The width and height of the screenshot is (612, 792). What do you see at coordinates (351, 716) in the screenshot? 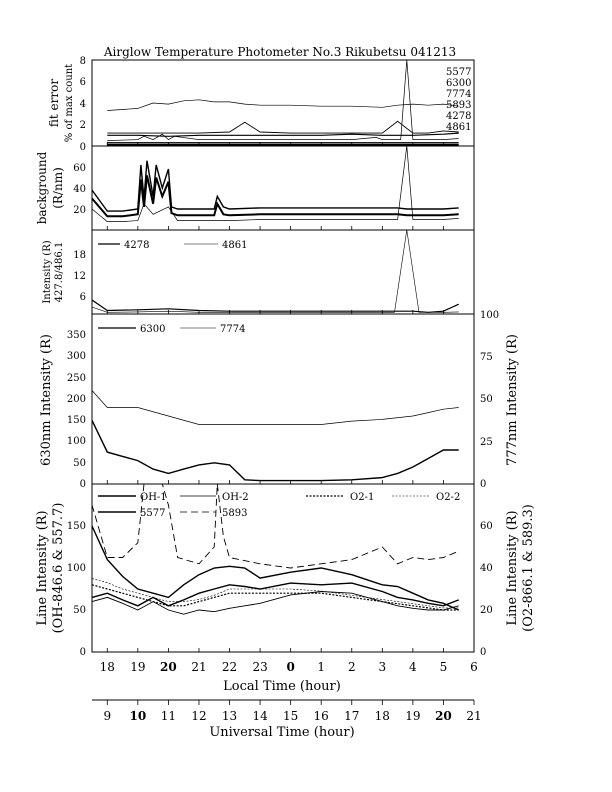
I see `ut-tick-label: 17` at bounding box center [351, 716].